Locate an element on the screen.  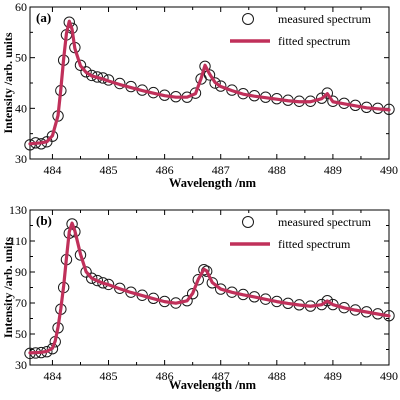
panel-b-xtick-label: 489 is located at coordinates (333, 376).